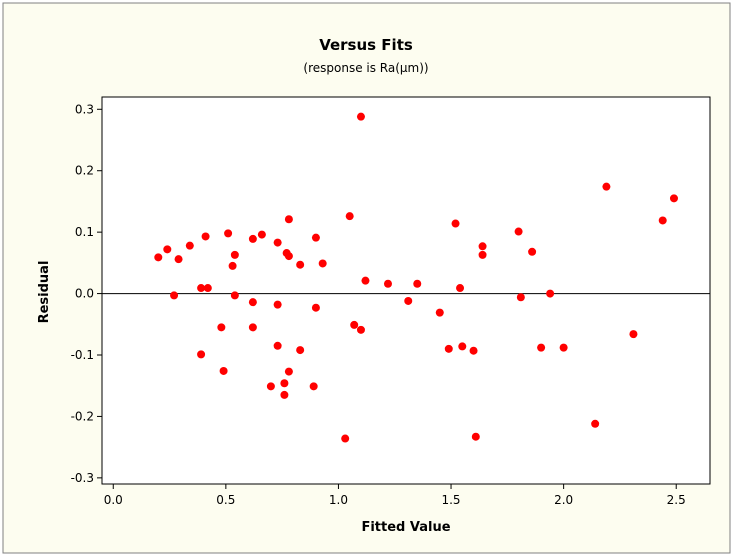 This screenshot has height=556, width=733. Describe the element at coordinates (82, 355) in the screenshot. I see `y-tick-label: -0.1` at that location.